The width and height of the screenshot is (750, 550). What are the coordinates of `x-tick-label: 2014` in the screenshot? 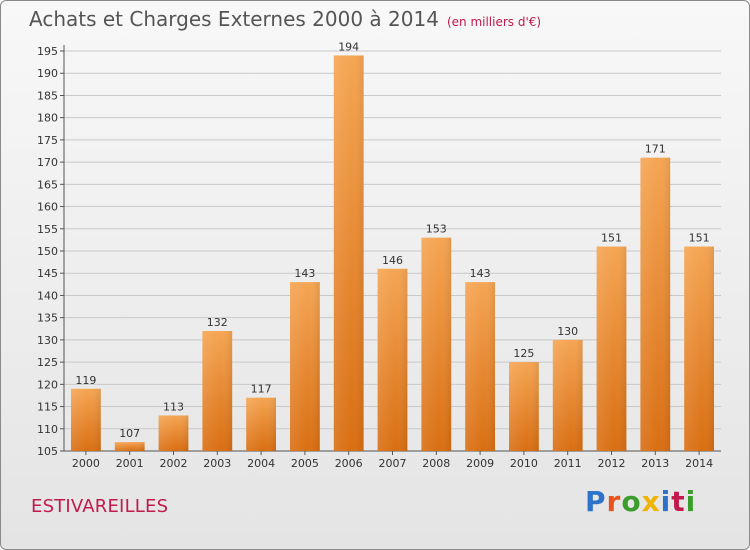 It's located at (699, 463).